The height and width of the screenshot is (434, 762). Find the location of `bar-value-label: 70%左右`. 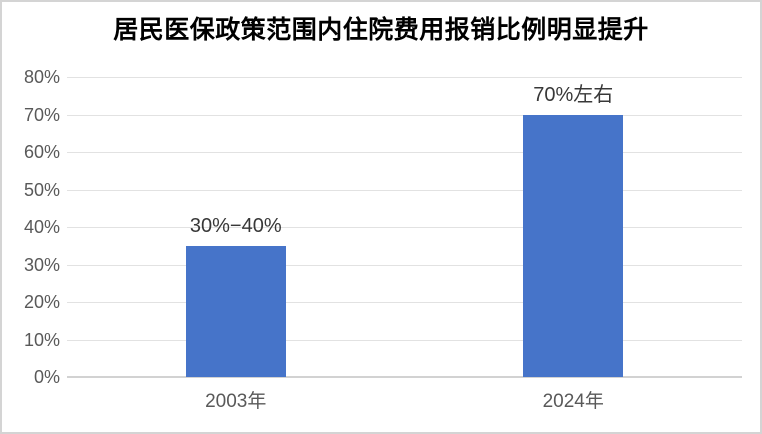

bar-value-label: 70%左右 is located at coordinates (573, 94).